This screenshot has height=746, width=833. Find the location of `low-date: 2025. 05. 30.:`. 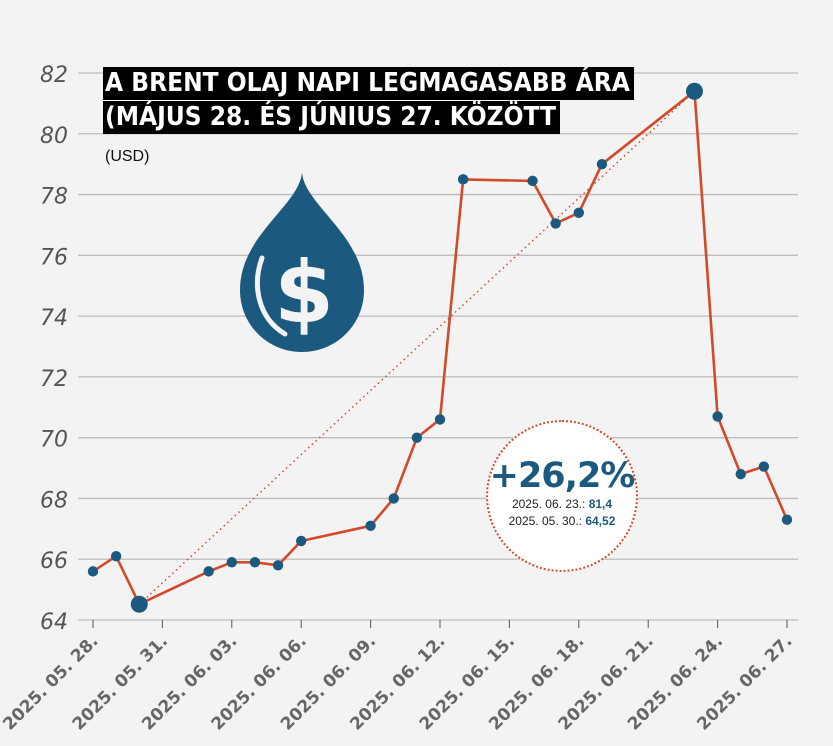

low-date: 2025. 05. 30.: is located at coordinates (545, 521).